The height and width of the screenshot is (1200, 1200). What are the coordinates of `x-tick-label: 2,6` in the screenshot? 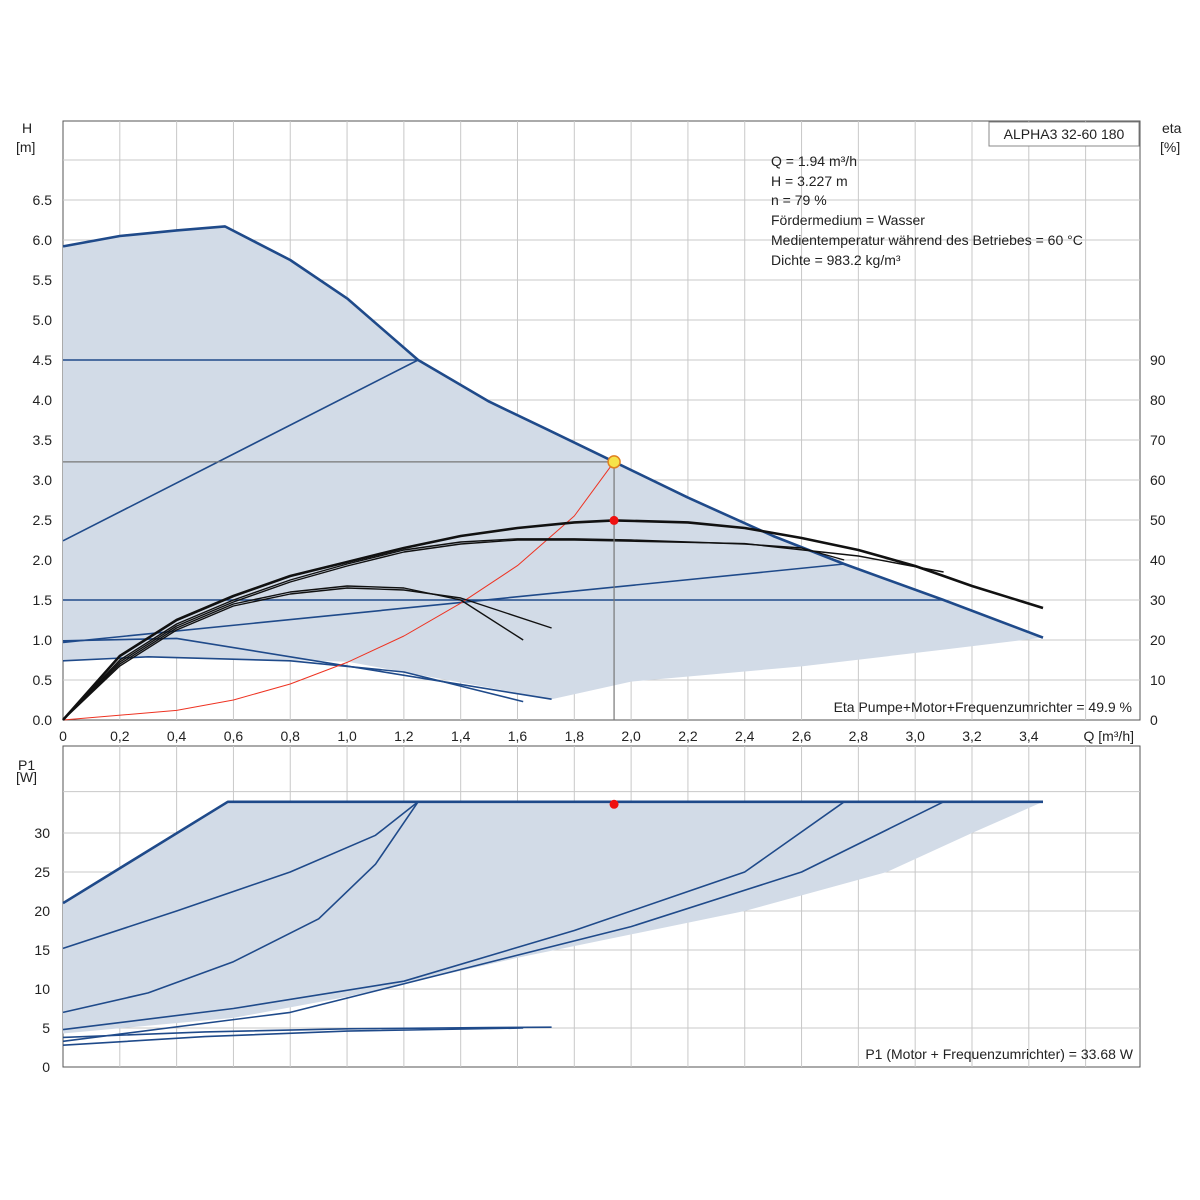 It's located at (802, 736).